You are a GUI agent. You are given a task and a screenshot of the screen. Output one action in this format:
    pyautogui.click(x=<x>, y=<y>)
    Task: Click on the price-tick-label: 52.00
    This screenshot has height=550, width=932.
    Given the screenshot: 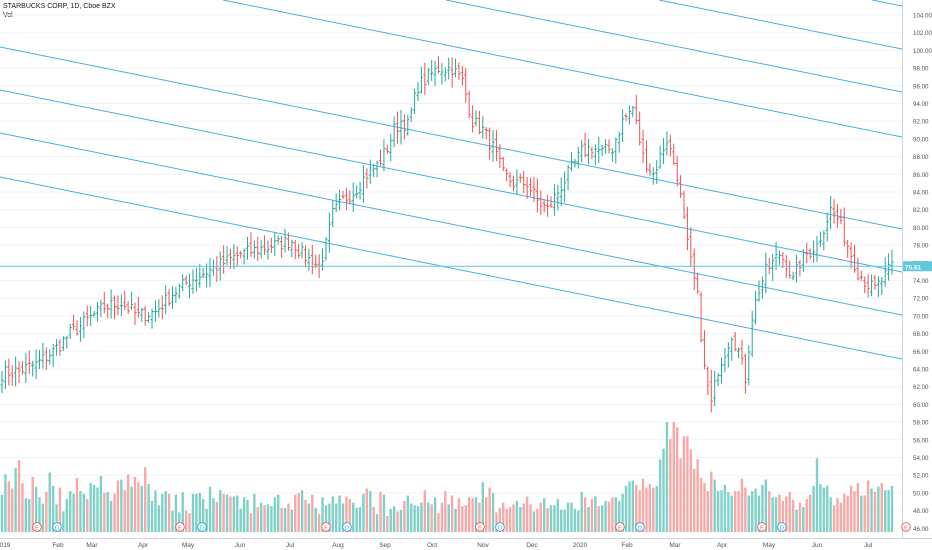 What is the action you would take?
    pyautogui.click(x=921, y=476)
    